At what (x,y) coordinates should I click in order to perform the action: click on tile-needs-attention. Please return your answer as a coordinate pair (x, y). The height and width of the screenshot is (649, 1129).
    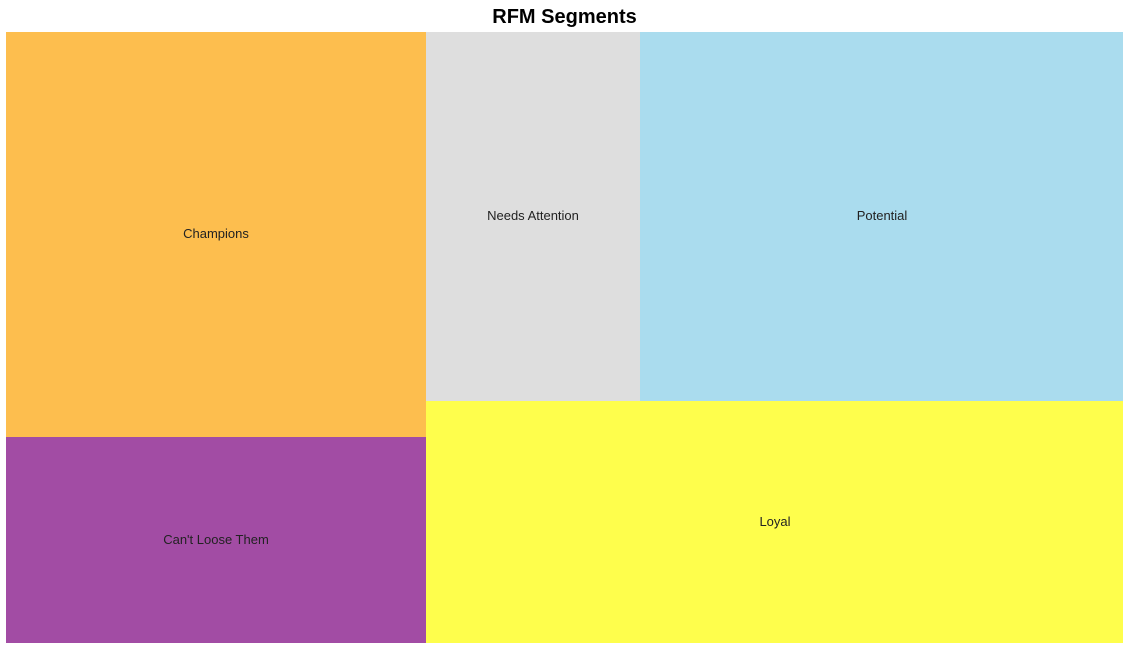
    Looking at the image, I should click on (533, 216).